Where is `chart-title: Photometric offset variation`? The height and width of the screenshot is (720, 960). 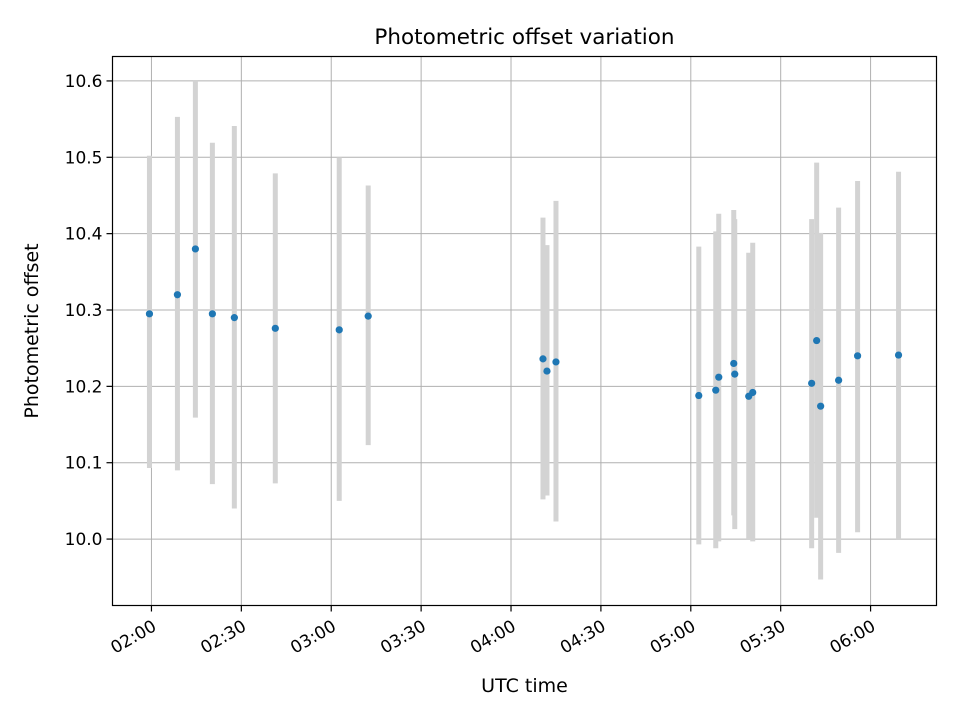 chart-title: Photometric offset variation is located at coordinates (524, 37).